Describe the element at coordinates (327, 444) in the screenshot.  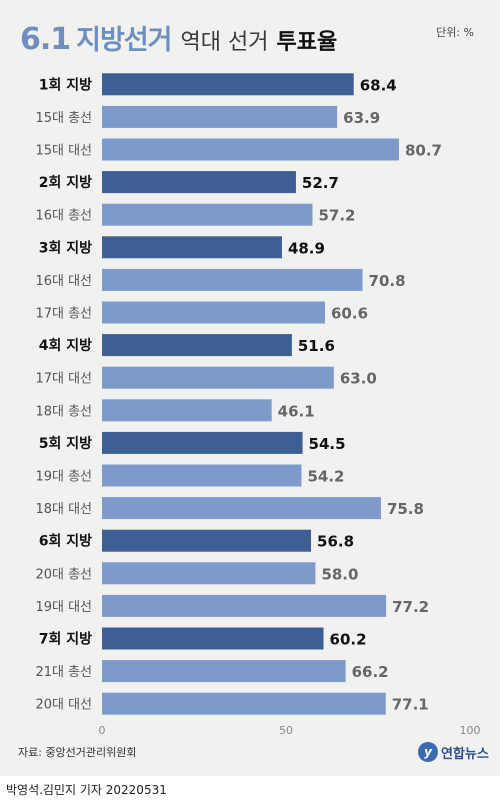
I see `value-label: 54.5` at that location.